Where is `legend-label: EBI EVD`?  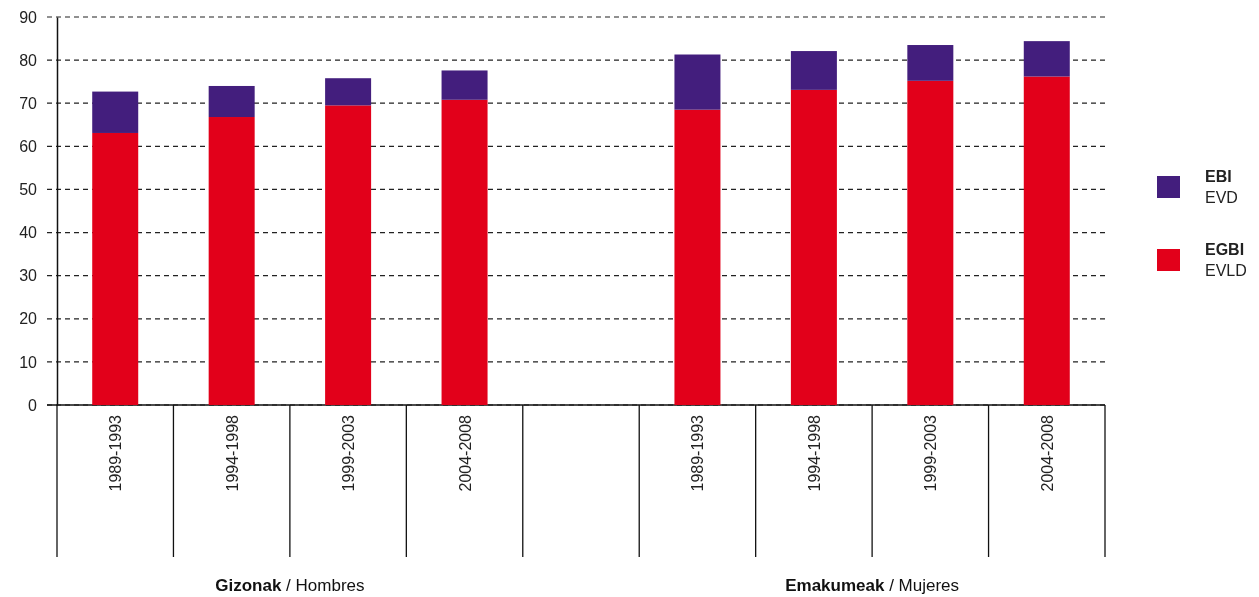 legend-label: EBI EVD is located at coordinates (1221, 187).